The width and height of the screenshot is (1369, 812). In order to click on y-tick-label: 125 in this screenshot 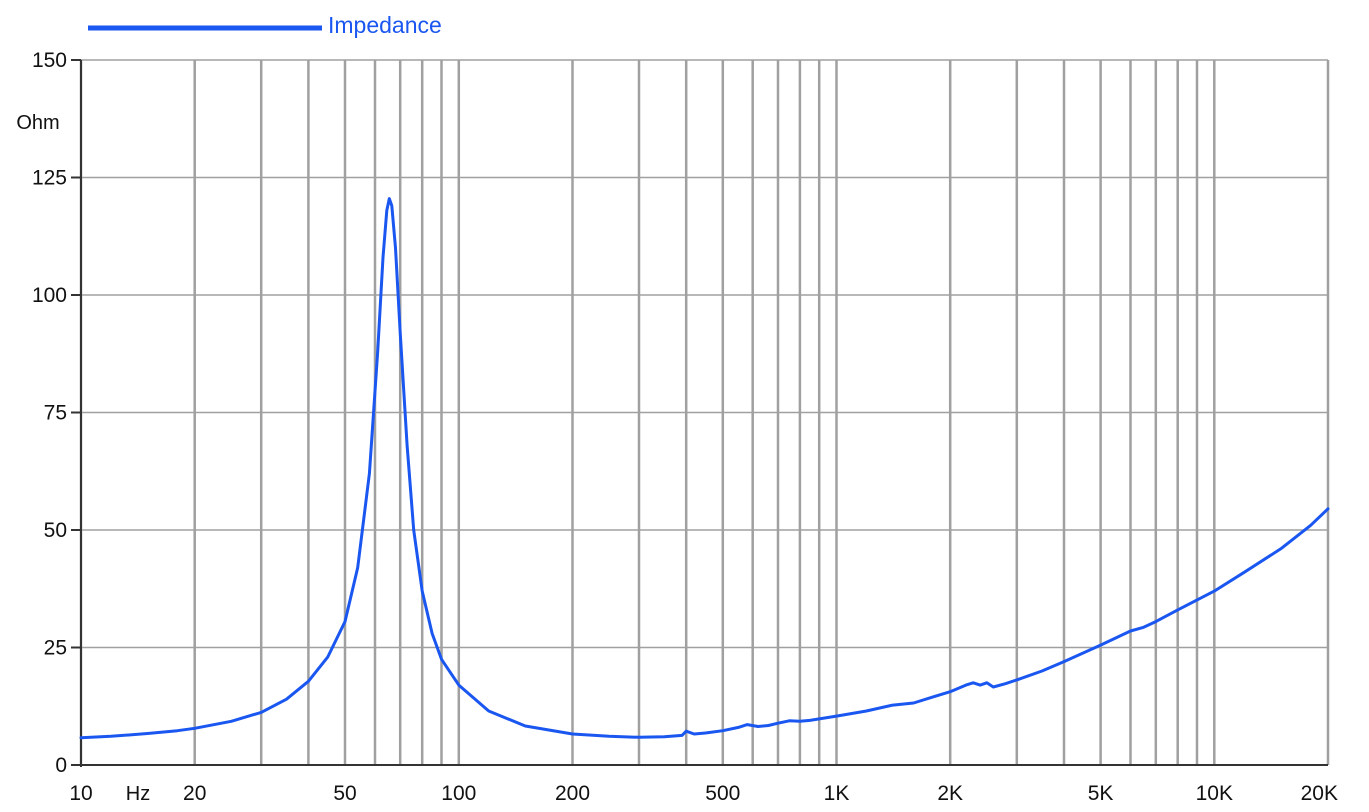, I will do `click(49, 178)`.